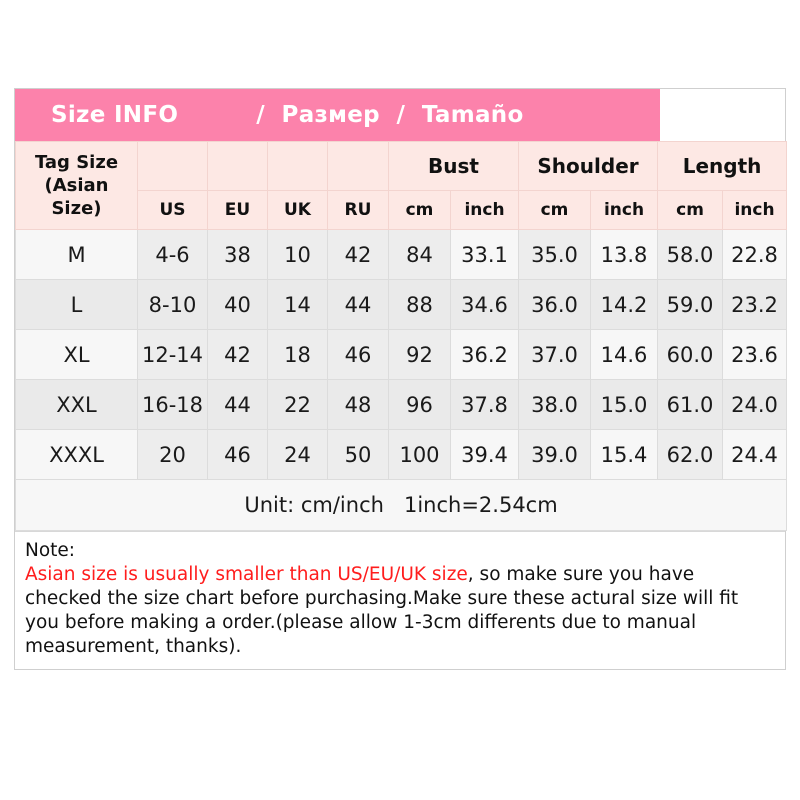 The width and height of the screenshot is (800, 800). Describe the element at coordinates (172, 454) in the screenshot. I see `cell-us: 20` at that location.